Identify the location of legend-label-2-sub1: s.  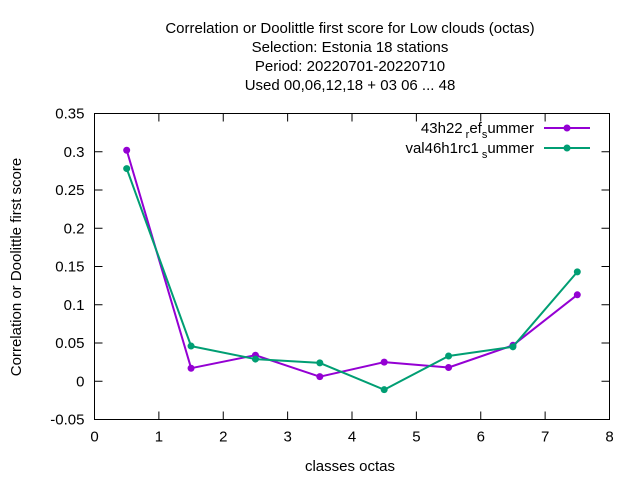
(485, 155).